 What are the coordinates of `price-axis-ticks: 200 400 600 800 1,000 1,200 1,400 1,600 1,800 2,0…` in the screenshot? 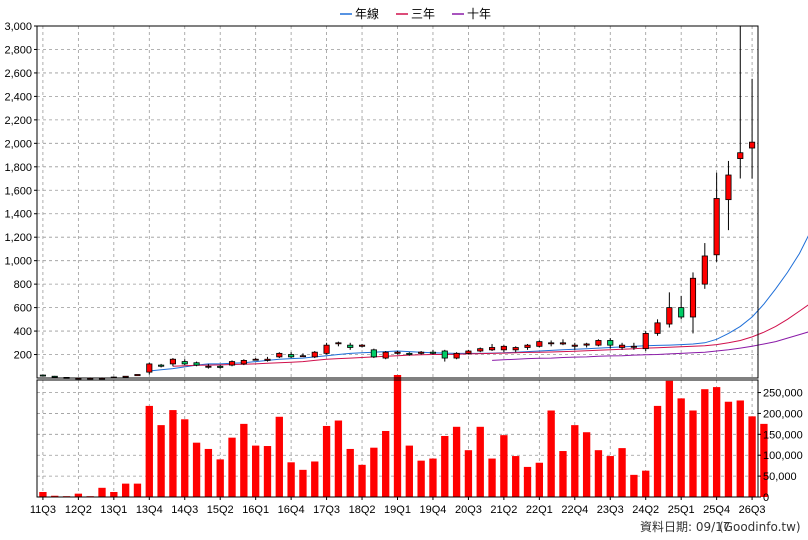 It's located at (20, 191).